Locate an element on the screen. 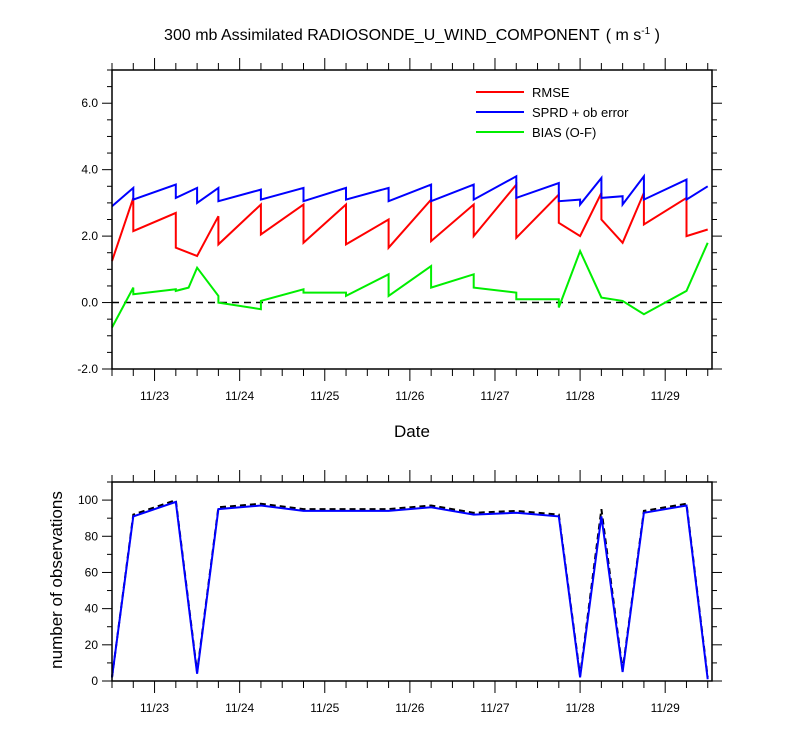  y-axis-title: number of observations is located at coordinates (56, 580).